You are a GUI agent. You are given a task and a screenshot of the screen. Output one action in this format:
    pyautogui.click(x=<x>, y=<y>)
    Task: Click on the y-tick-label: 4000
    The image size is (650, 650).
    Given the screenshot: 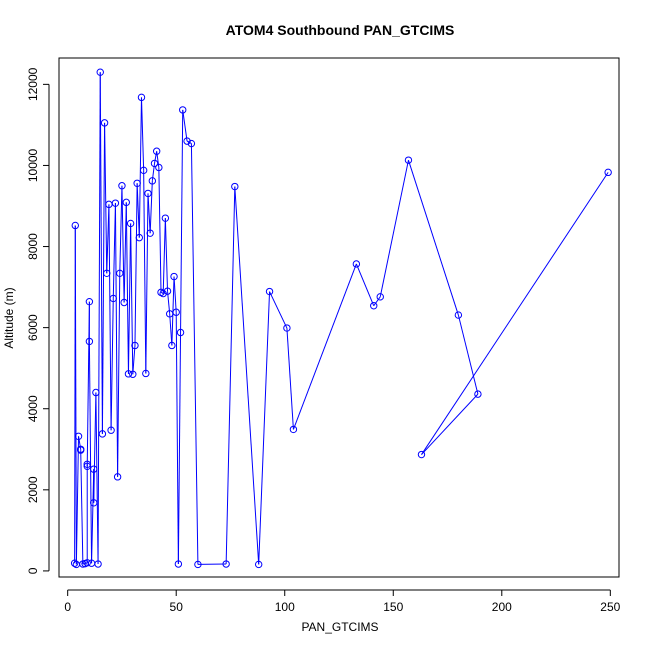 What is the action you would take?
    pyautogui.click(x=33, y=408)
    